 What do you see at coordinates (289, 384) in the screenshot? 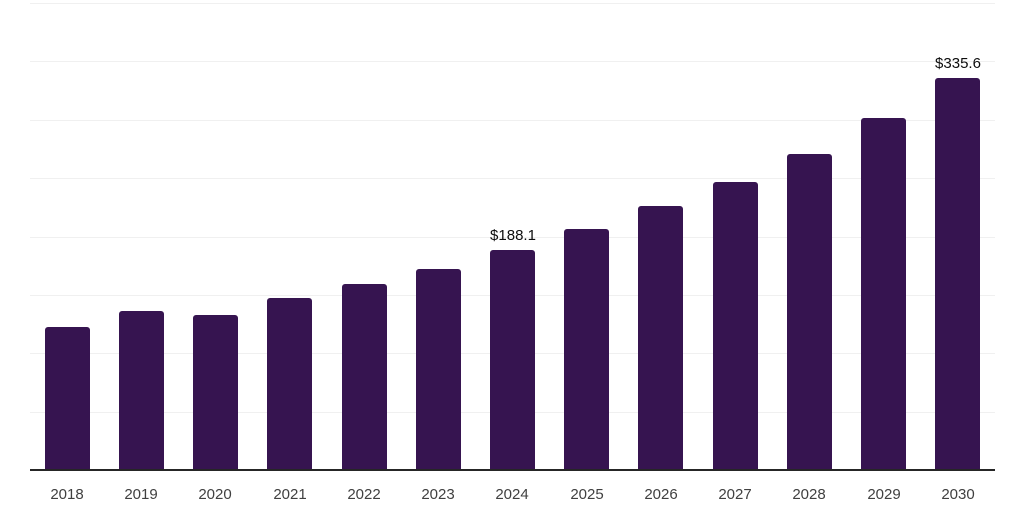
I see `bar-2021` at bounding box center [289, 384].